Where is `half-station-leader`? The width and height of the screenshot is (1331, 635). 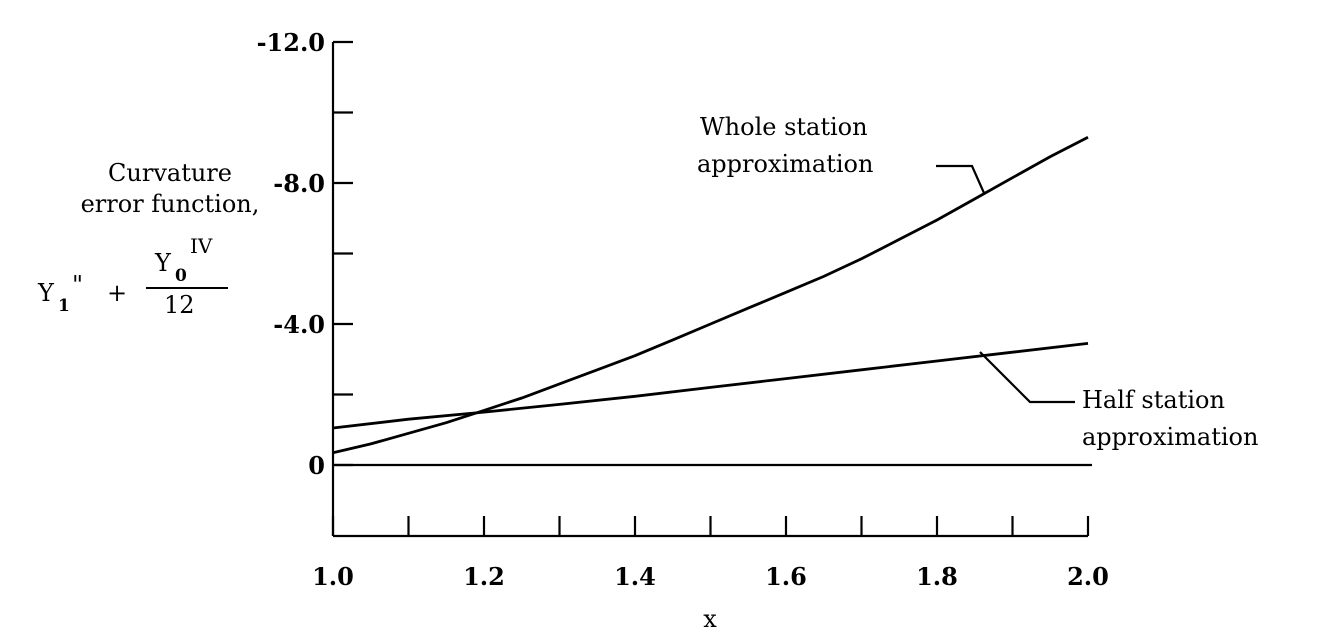
half-station-leader is located at coordinates (1027, 377).